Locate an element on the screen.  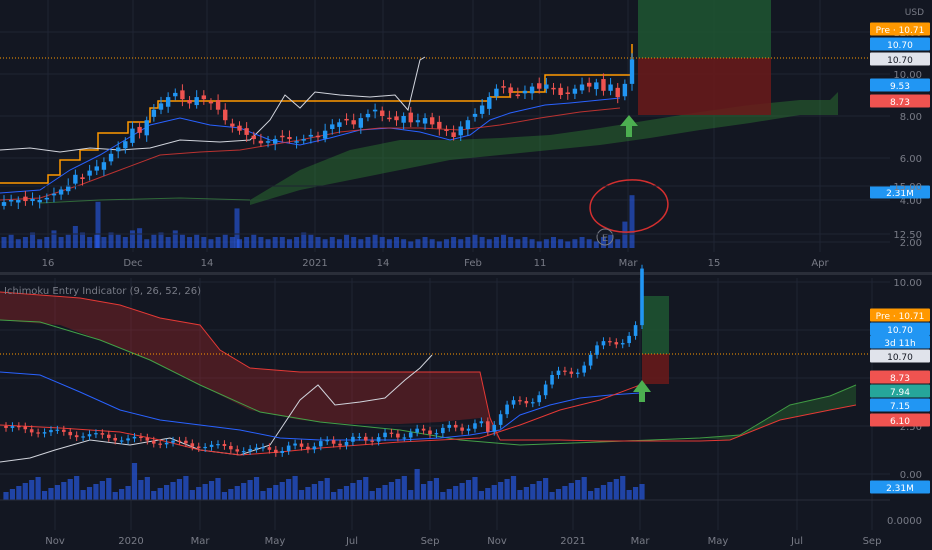
cloud-area is located at coordinates (544, 148).